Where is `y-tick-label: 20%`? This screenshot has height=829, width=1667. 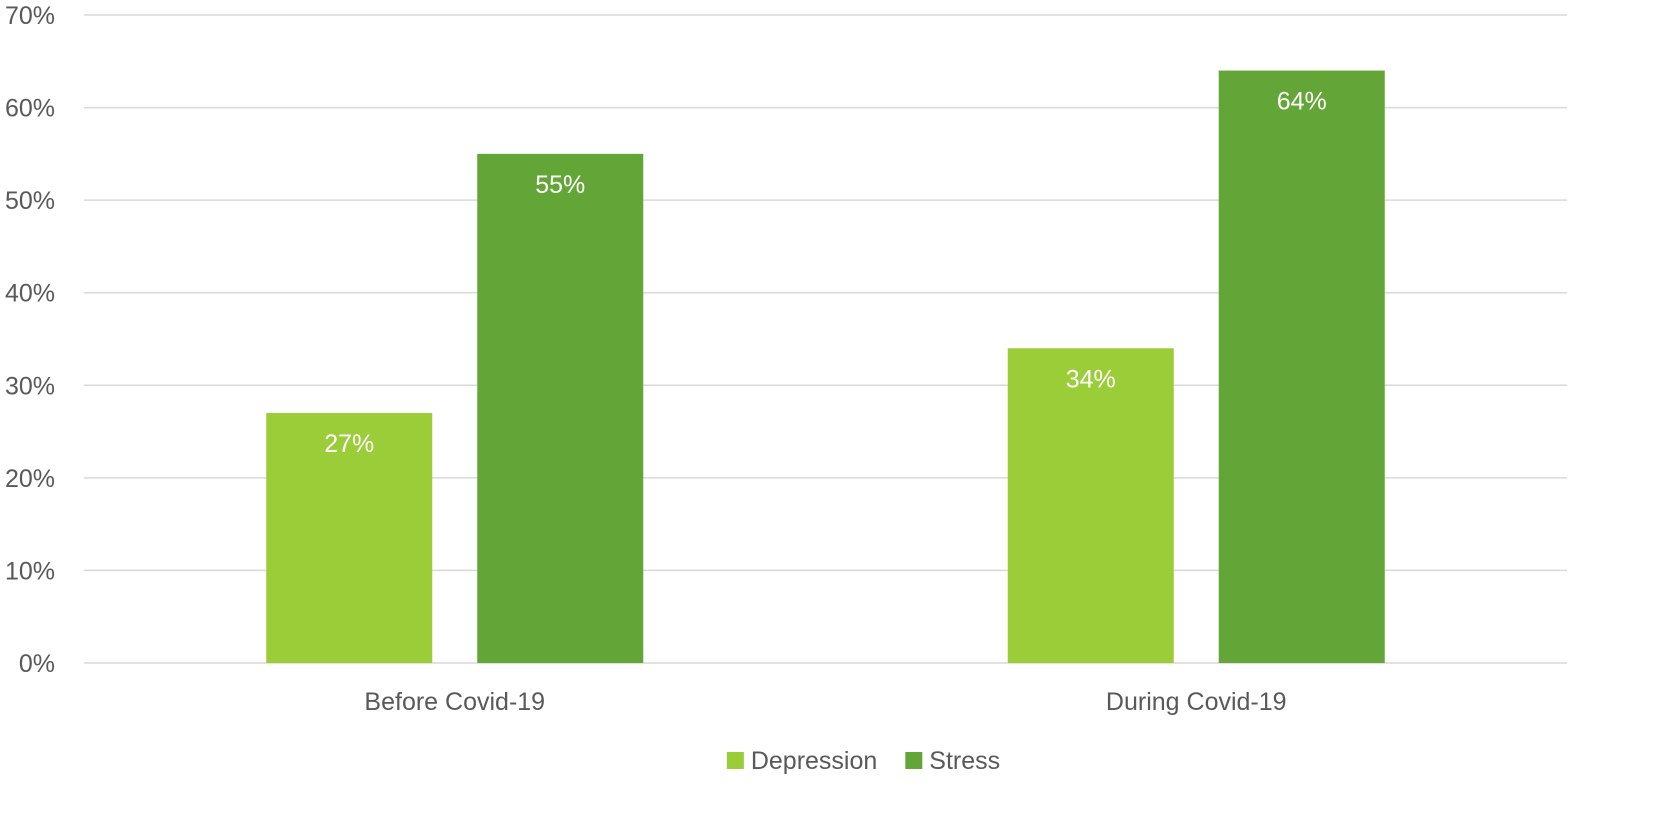
y-tick-label: 20% is located at coordinates (30, 479).